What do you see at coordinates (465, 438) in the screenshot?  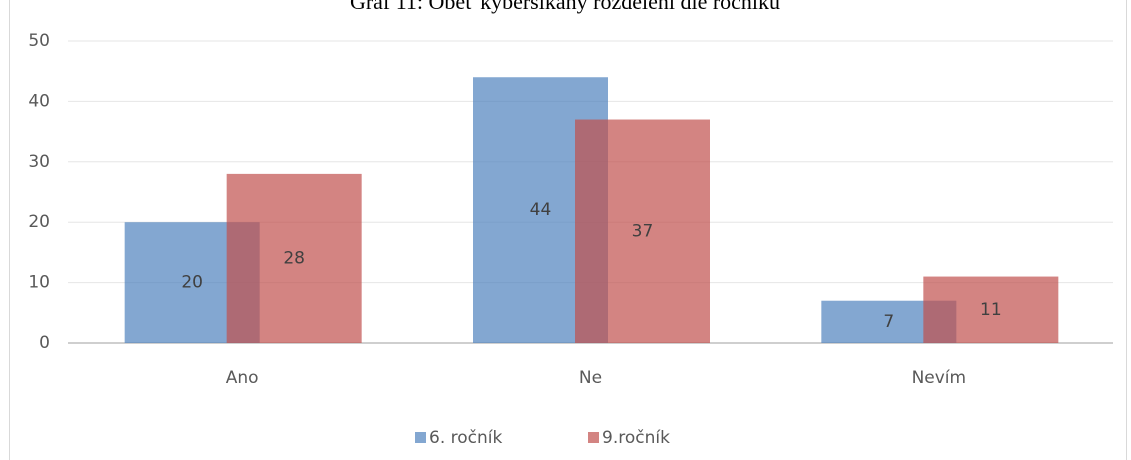 I see `legend-label: 6. ročník` at bounding box center [465, 438].